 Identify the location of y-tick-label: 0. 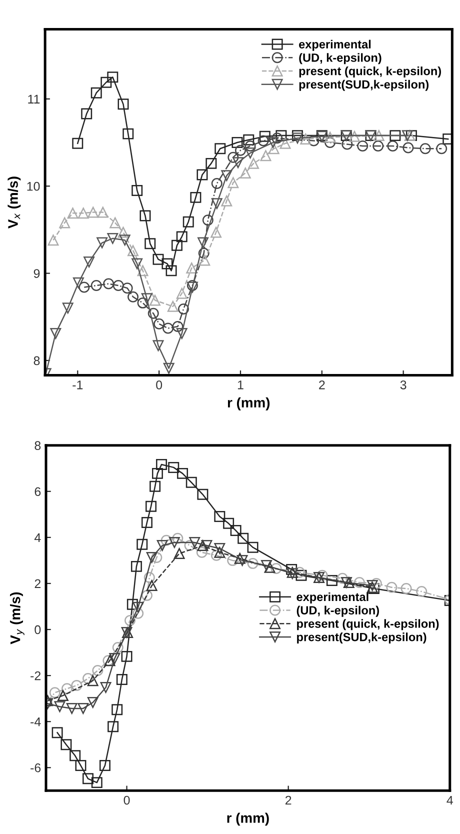
(37, 629).